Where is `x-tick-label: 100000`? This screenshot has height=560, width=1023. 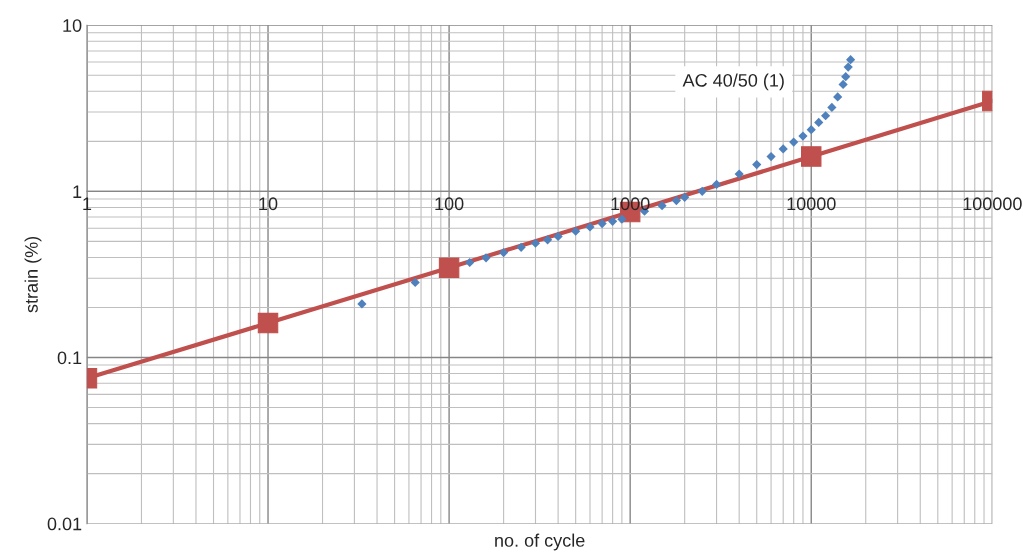
x-tick-label: 100000 is located at coordinates (992, 204).